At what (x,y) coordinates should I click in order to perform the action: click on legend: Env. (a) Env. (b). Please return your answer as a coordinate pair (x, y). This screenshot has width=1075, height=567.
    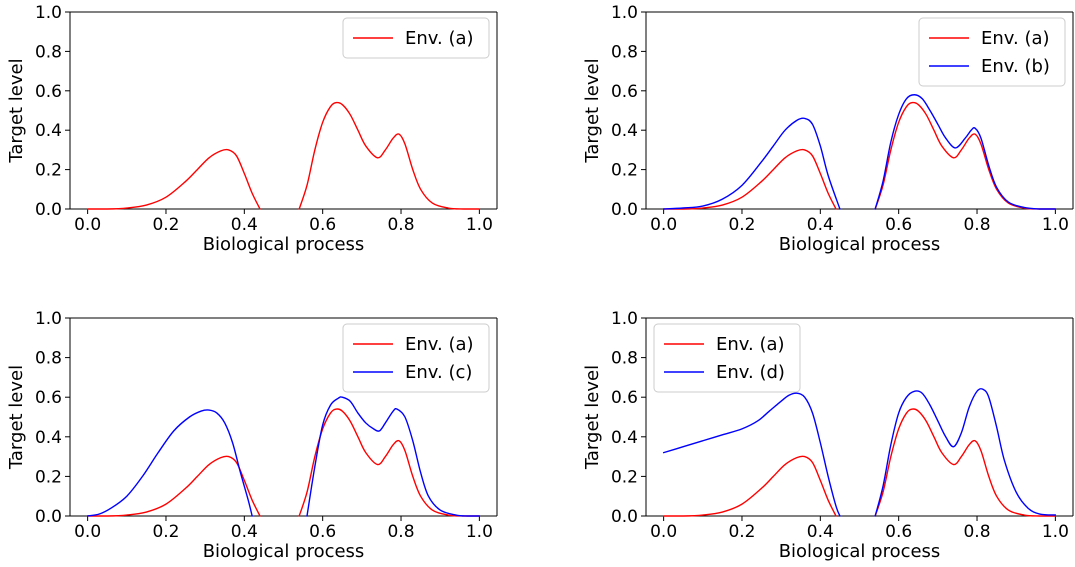
    Looking at the image, I should click on (992, 52).